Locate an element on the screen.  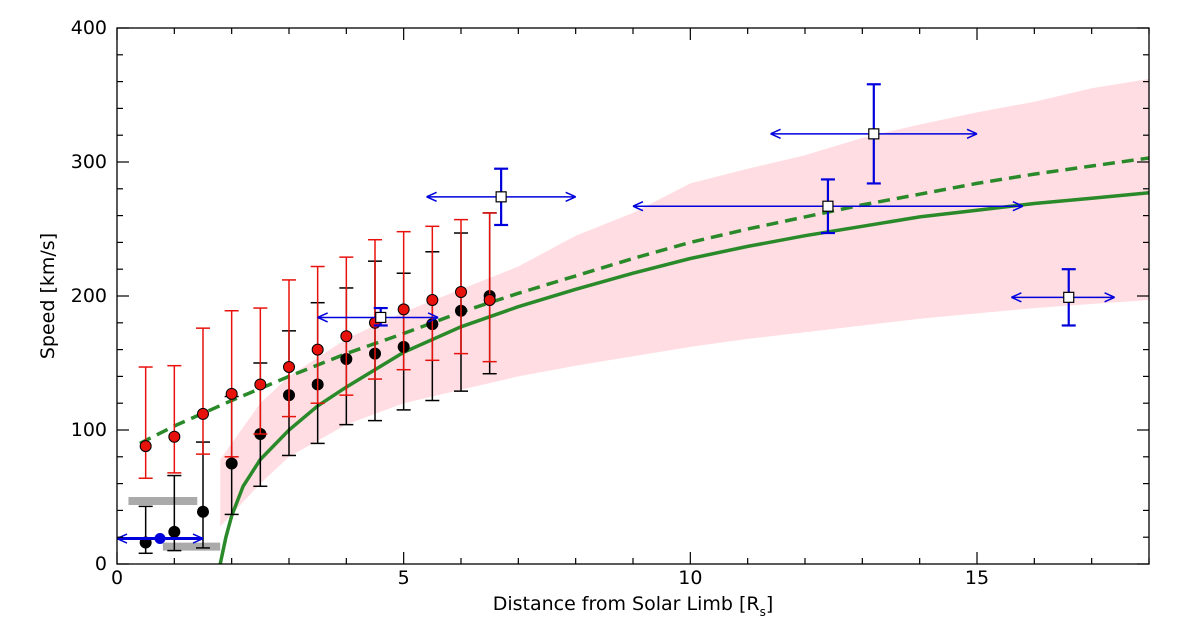
x-tick-label-15: 15 is located at coordinates (977, 578).